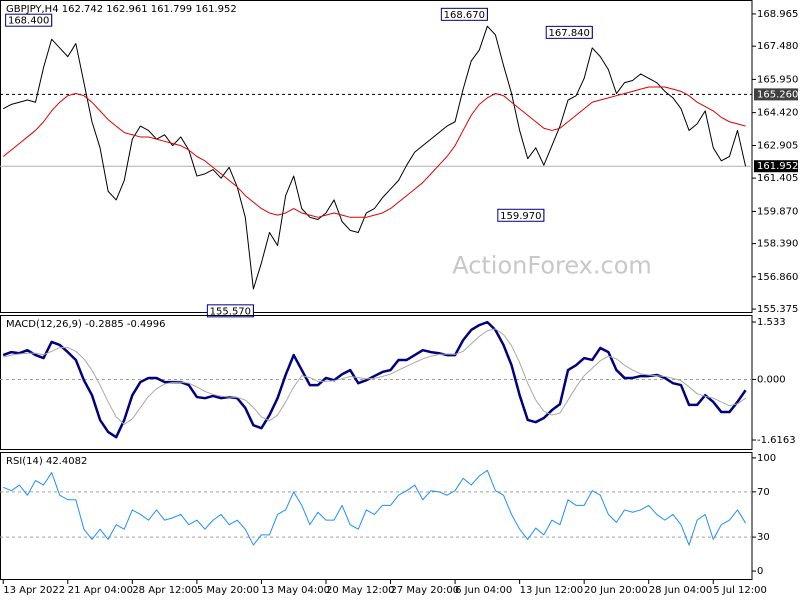 Image resolution: width=800 pixels, height=600 pixels. Describe the element at coordinates (777, 211) in the screenshot. I see `y-tick-label: 159.870` at that location.